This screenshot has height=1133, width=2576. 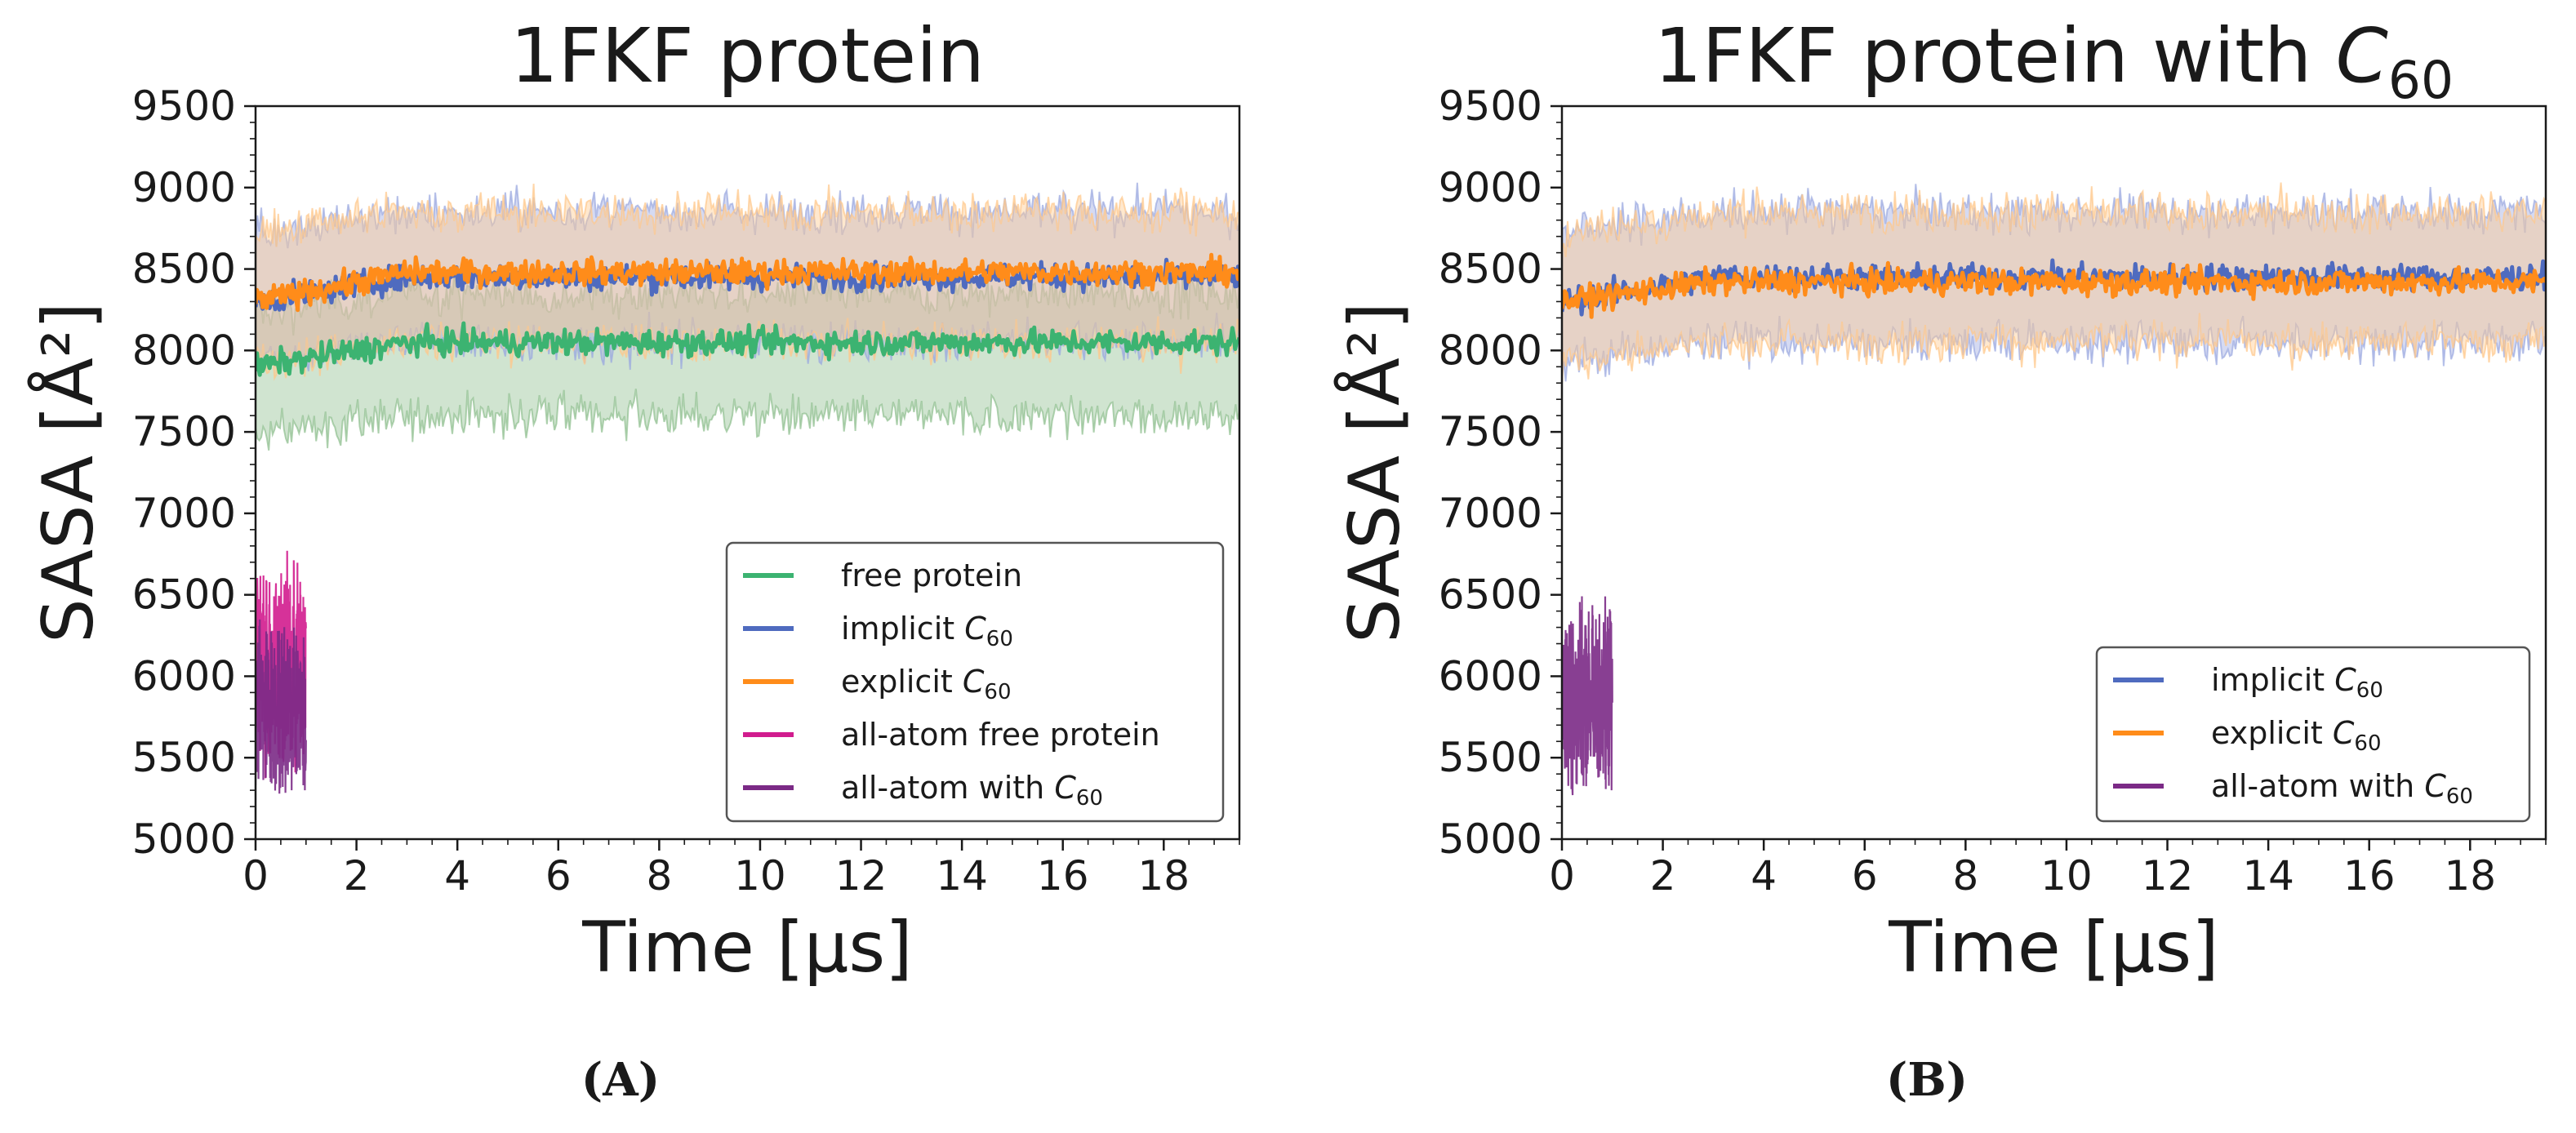 I want to click on legend-label-aa_free: all-atom free protein, so click(x=1001, y=735).